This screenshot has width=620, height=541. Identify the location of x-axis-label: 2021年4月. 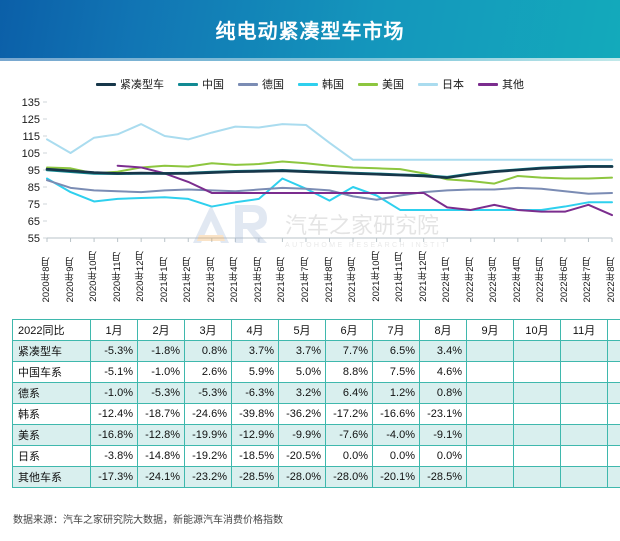
(235, 279).